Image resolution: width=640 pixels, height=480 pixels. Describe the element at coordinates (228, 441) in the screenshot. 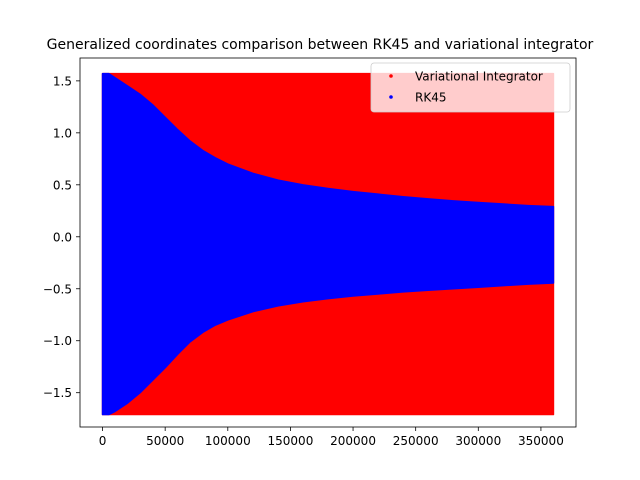

I see `x-tick-label: 100000` at that location.